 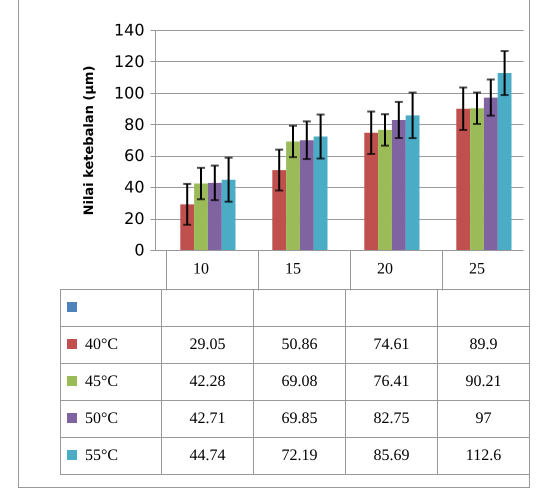 I want to click on data-label: 112.6, so click(x=484, y=456).